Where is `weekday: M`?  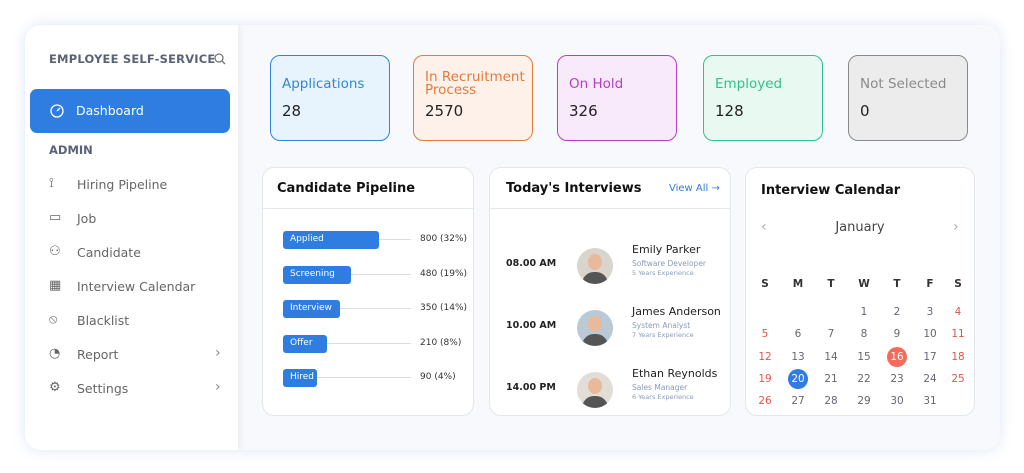 weekday: M is located at coordinates (798, 284).